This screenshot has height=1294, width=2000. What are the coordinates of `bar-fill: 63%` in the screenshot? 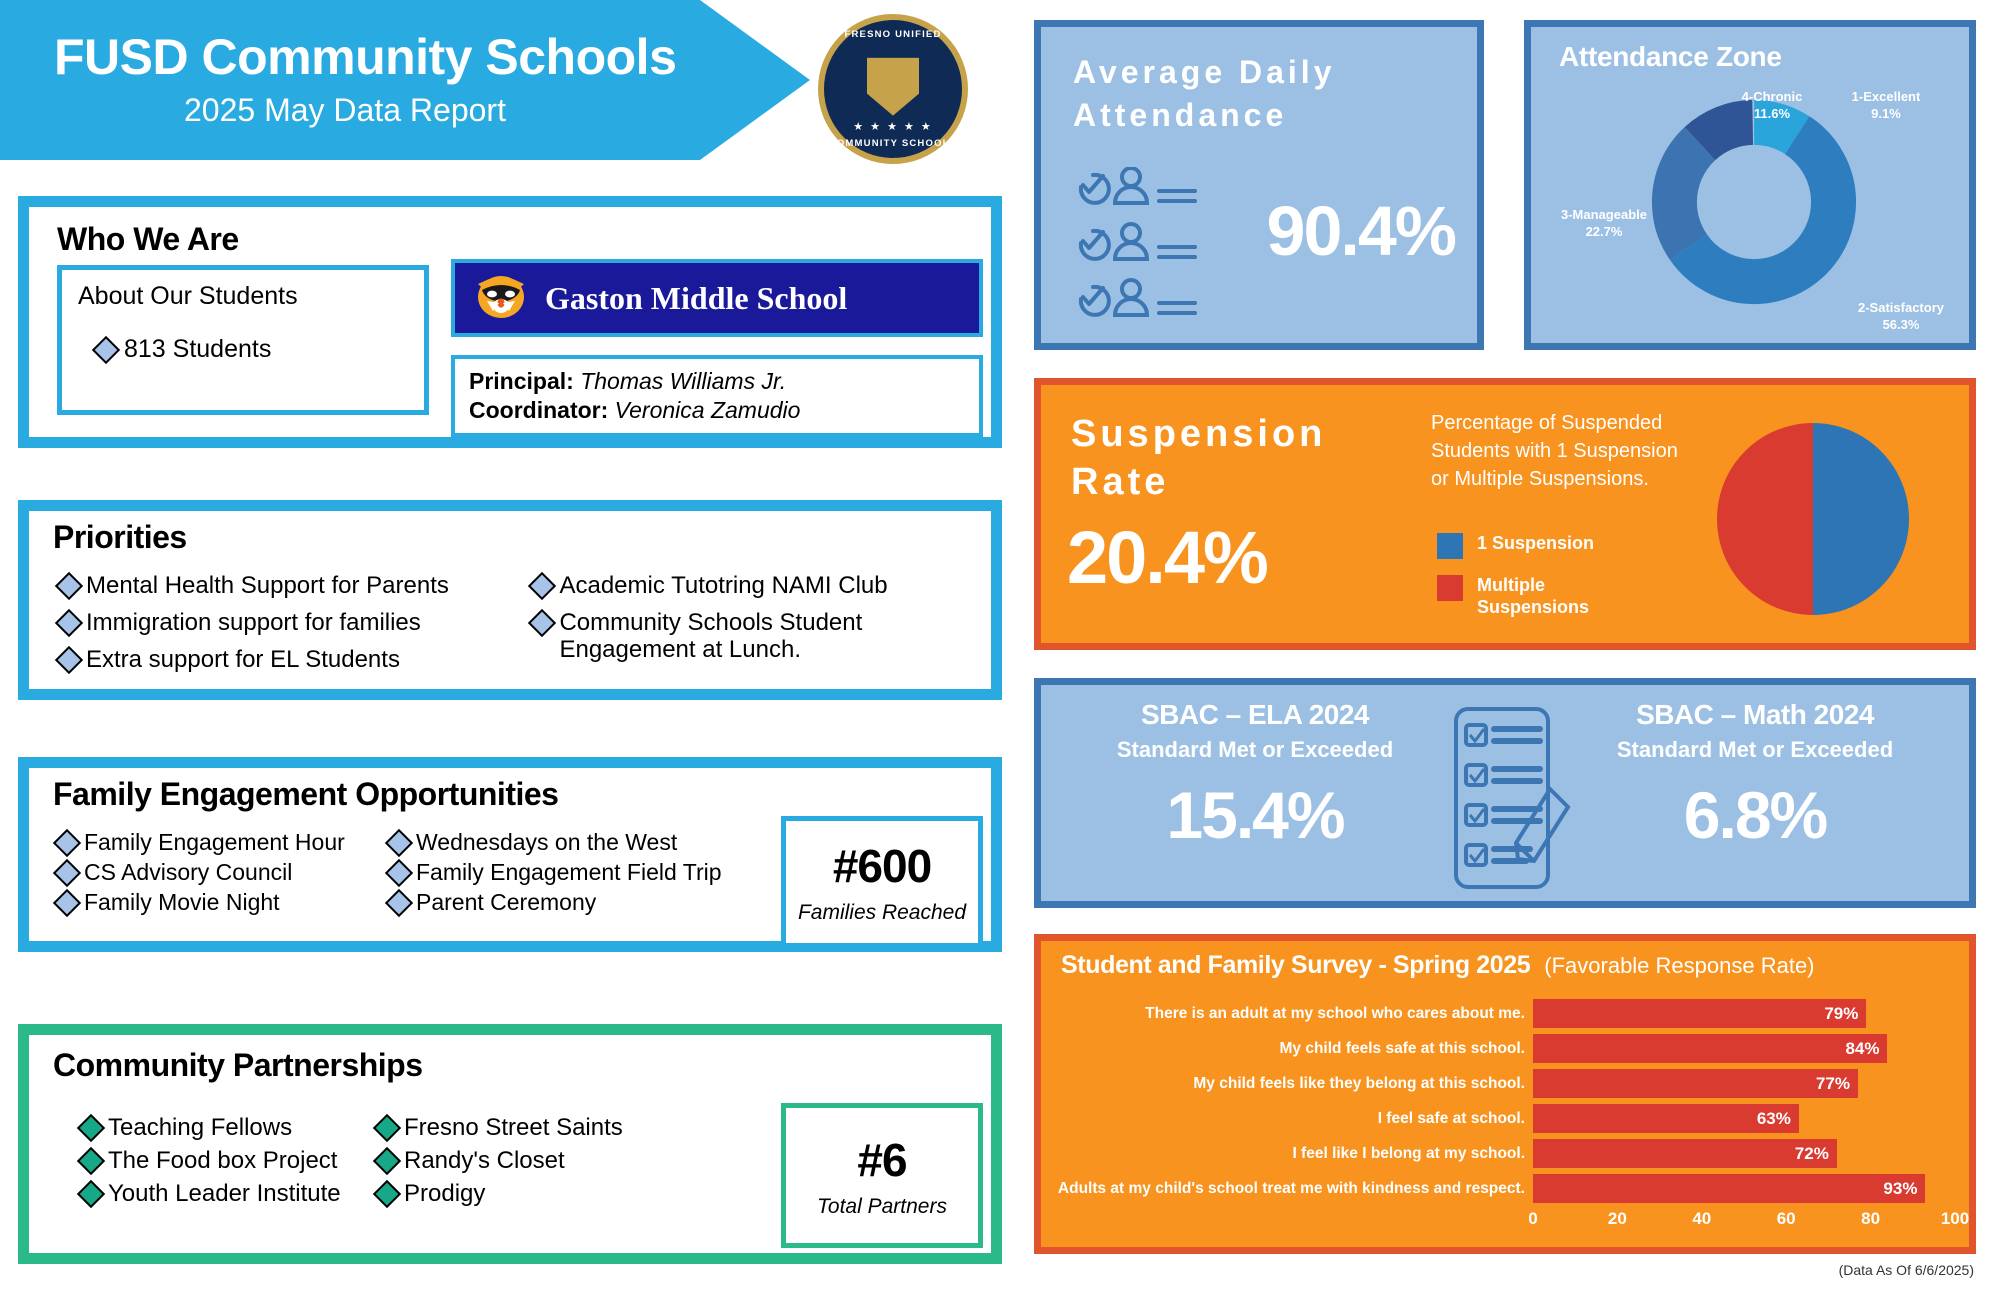 It's located at (1666, 1118).